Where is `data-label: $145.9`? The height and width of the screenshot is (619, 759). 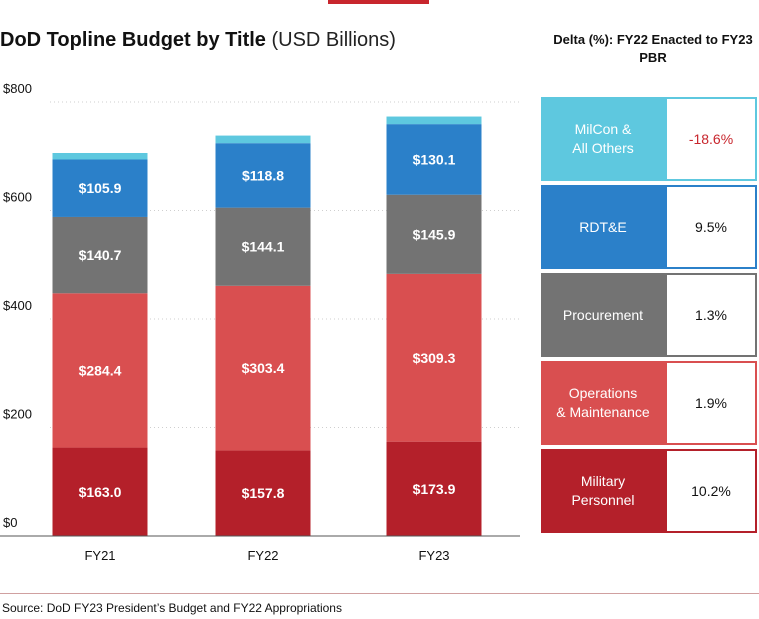
data-label: $145.9 is located at coordinates (434, 234).